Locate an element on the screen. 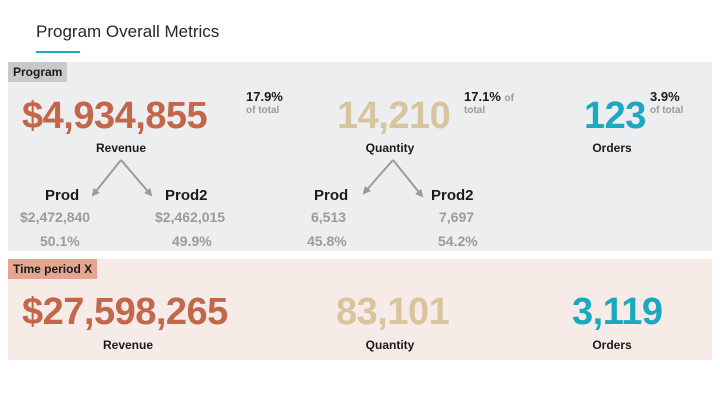 This screenshot has height=405, width=720. period-tag: Time period X is located at coordinates (53, 269).